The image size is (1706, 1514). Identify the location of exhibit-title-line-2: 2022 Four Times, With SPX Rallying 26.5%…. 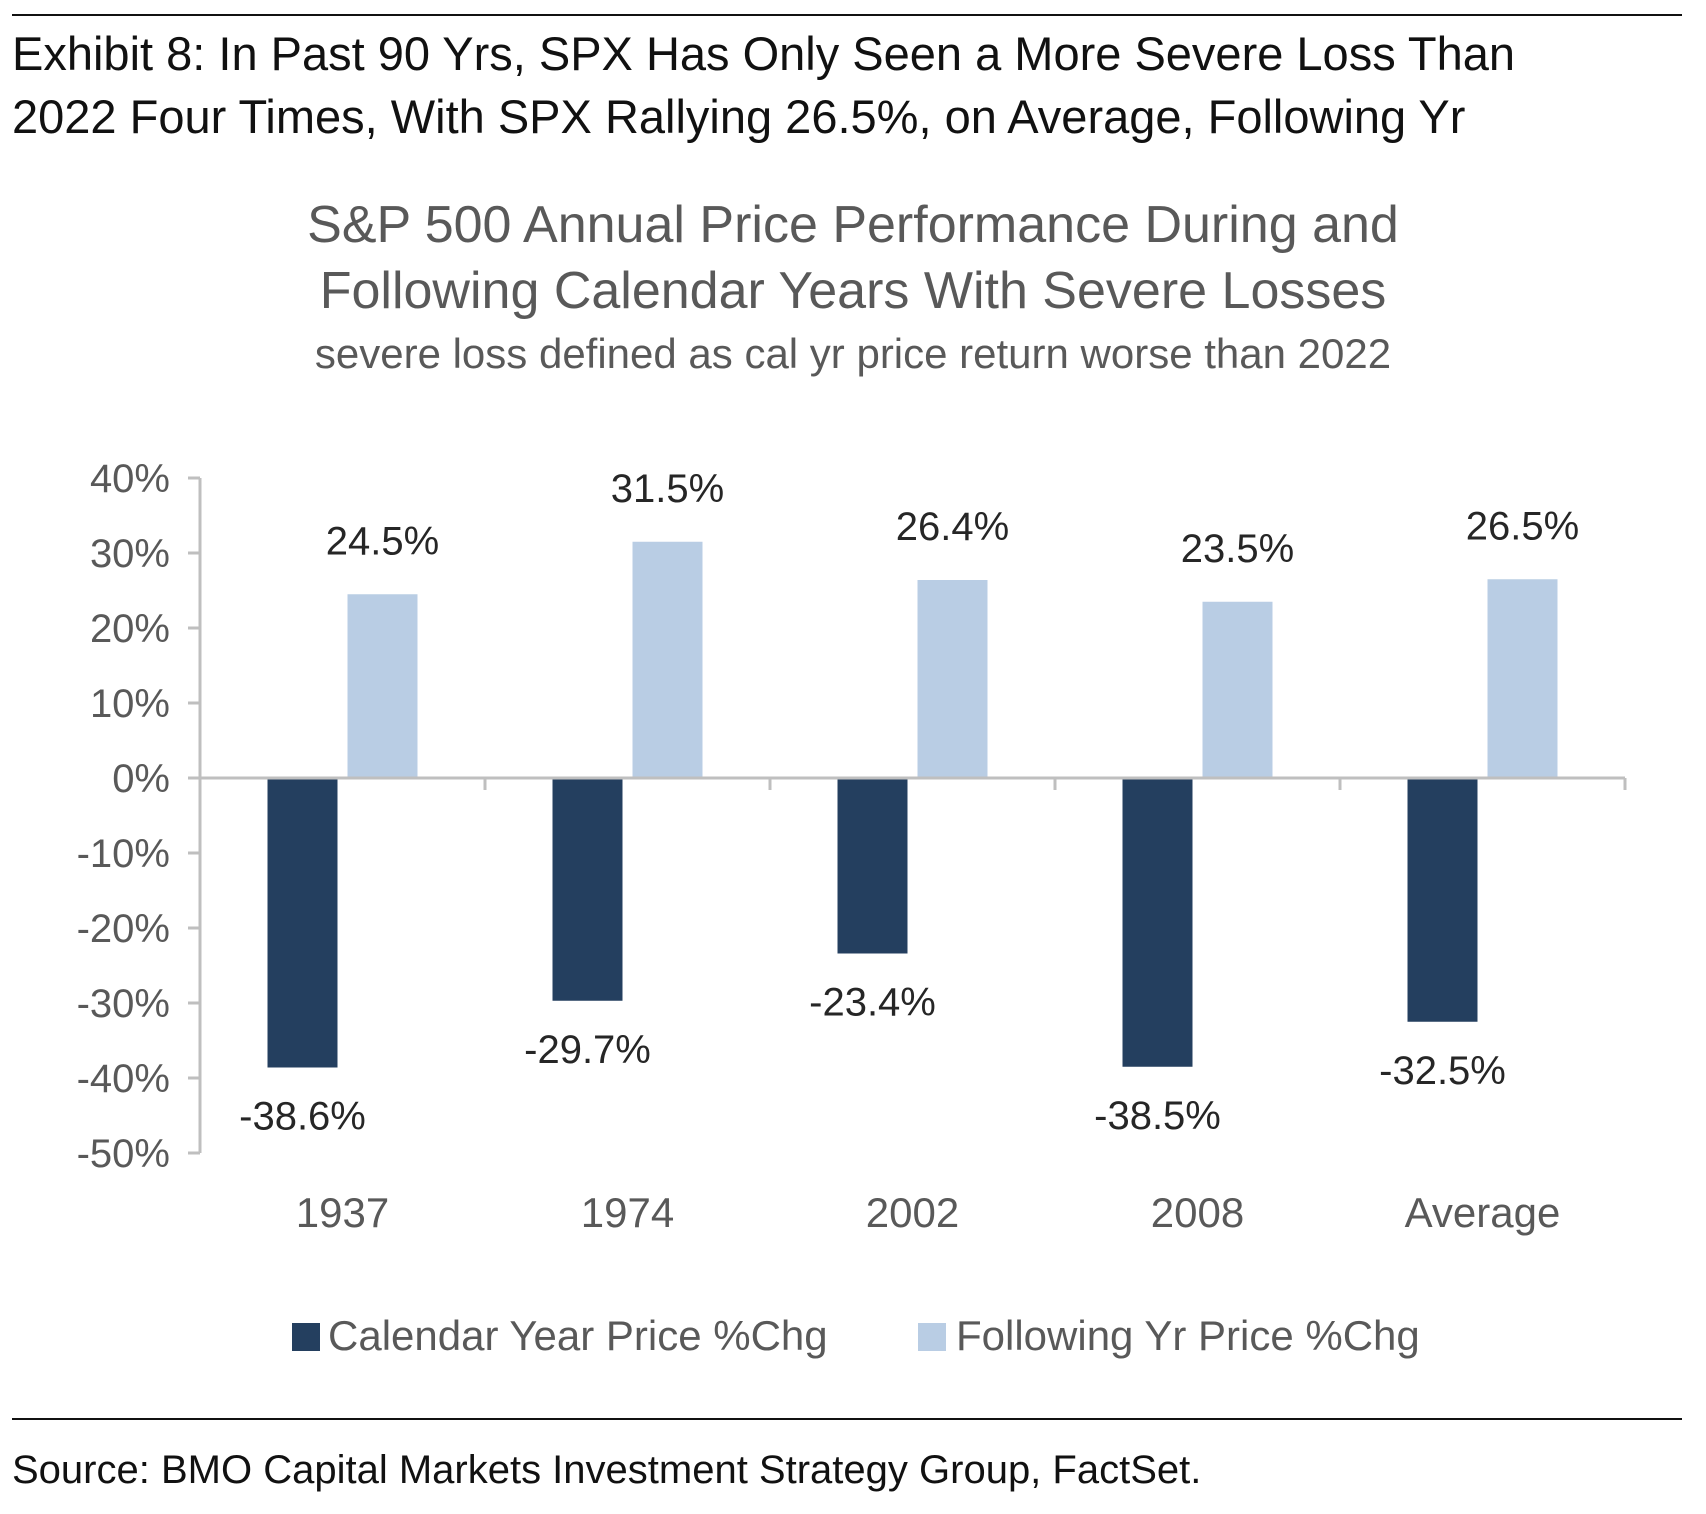
(739, 116).